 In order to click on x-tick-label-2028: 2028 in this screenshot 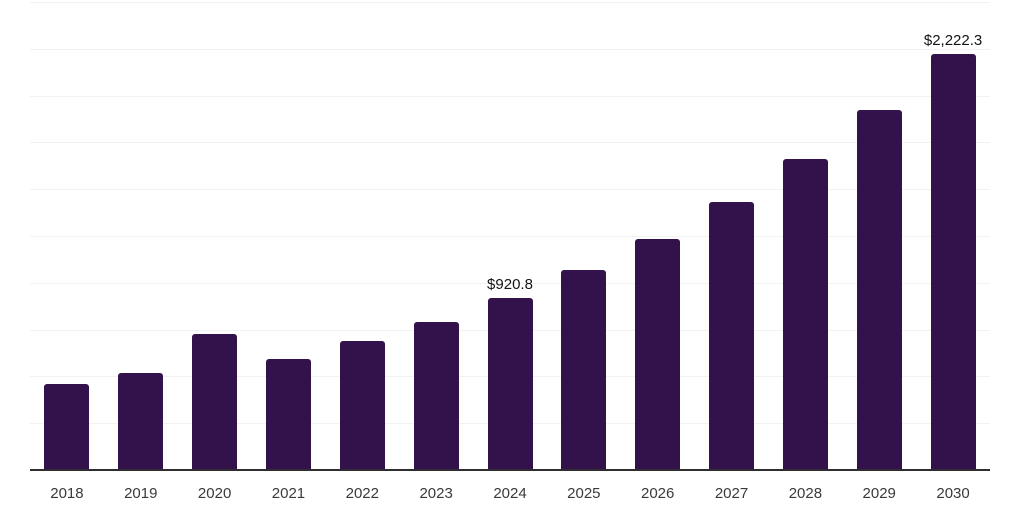, I will do `click(805, 493)`.